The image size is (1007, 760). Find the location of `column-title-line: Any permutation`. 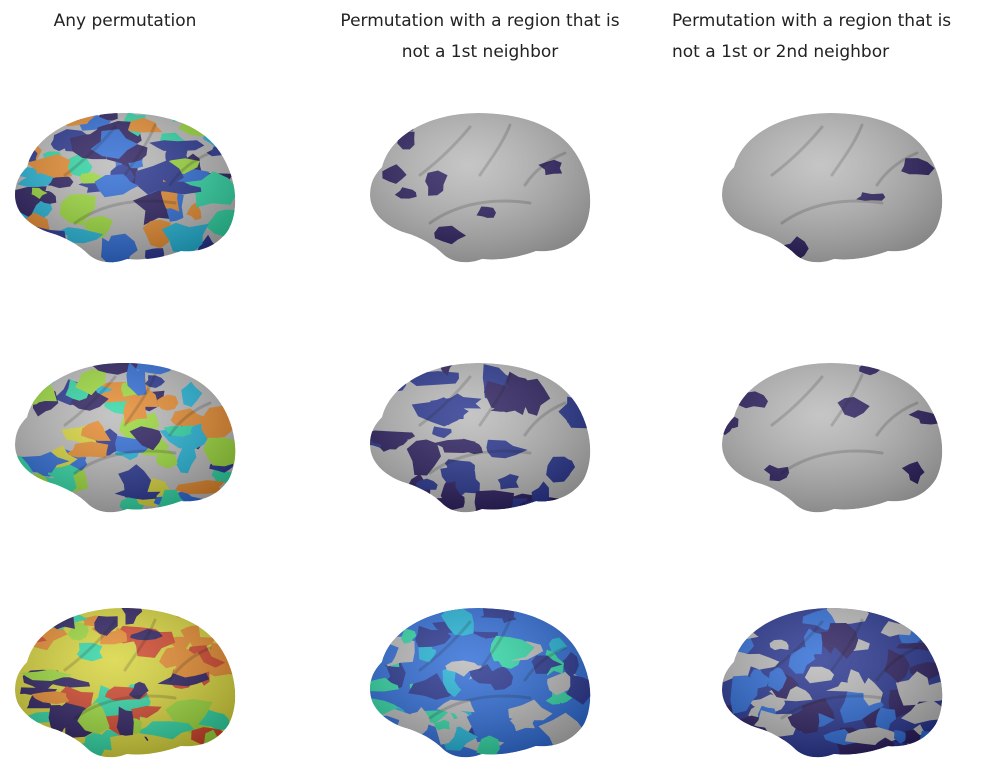

column-title-line: Any permutation is located at coordinates (125, 21).